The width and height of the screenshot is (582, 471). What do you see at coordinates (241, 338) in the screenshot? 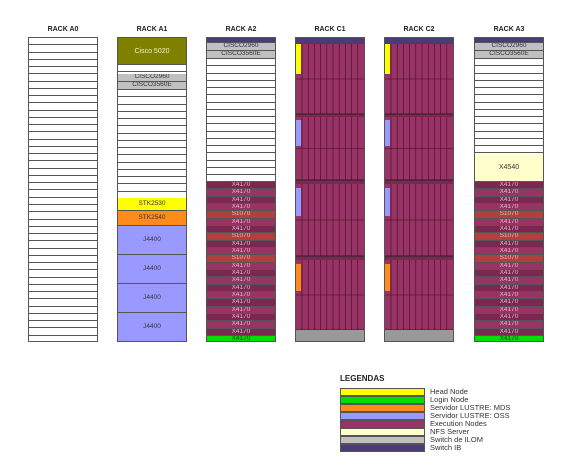
I see `login-node: X4170` at bounding box center [241, 338].